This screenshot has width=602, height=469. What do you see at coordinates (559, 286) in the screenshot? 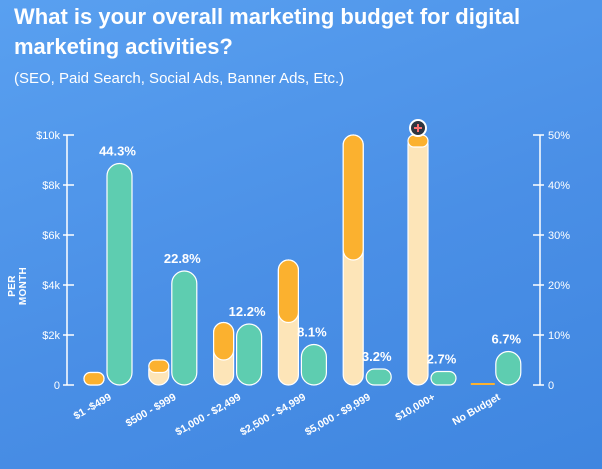
I see `right-tick-label: 20%` at bounding box center [559, 286].